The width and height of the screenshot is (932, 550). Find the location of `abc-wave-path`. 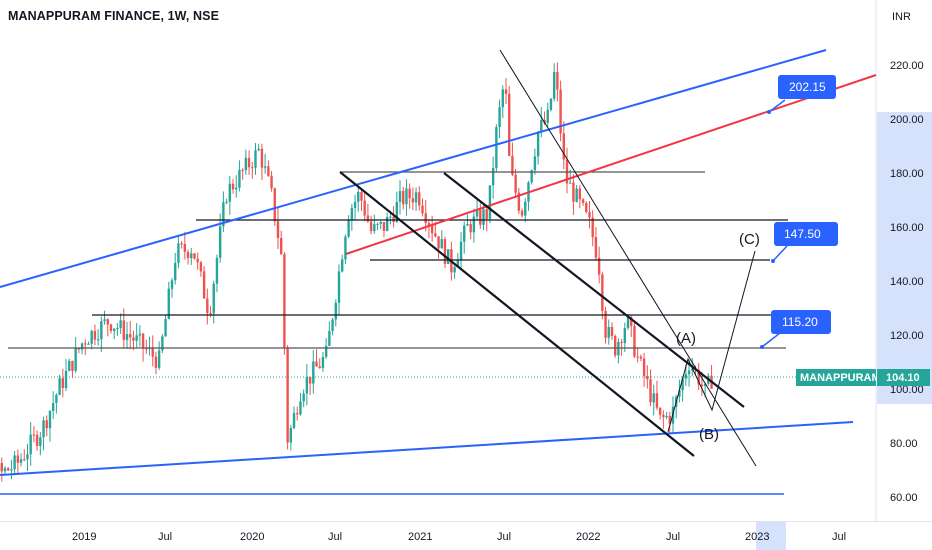

abc-wave-path is located at coordinates (711, 341).